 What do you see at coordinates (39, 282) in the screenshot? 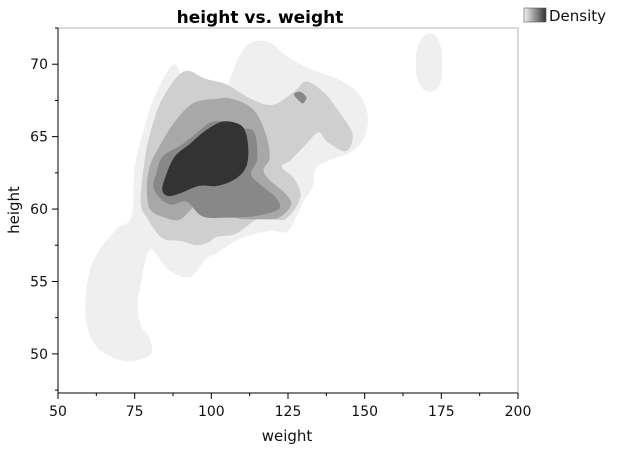
I see `y-tick-label: 55` at bounding box center [39, 282].